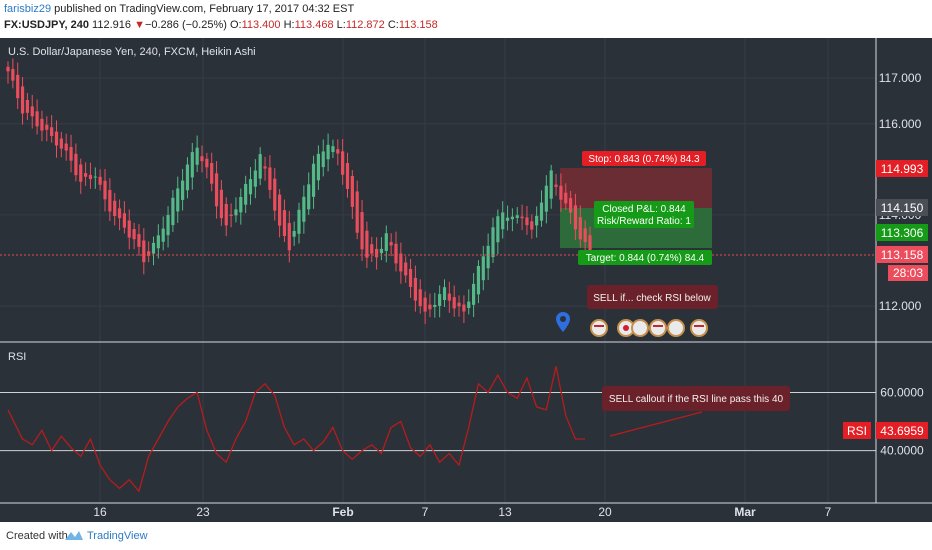  Describe the element at coordinates (425, 512) in the screenshot. I see `time-tick-label: 7` at that location.